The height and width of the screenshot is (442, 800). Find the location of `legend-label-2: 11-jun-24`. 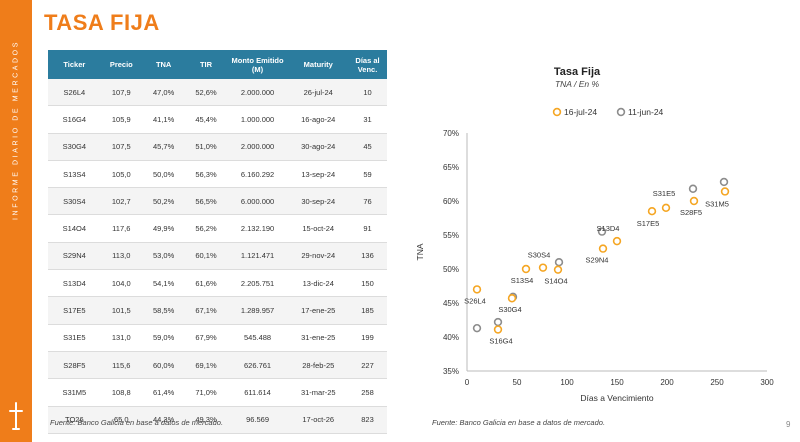

legend-label-2: 11-jun-24 is located at coordinates (646, 112).